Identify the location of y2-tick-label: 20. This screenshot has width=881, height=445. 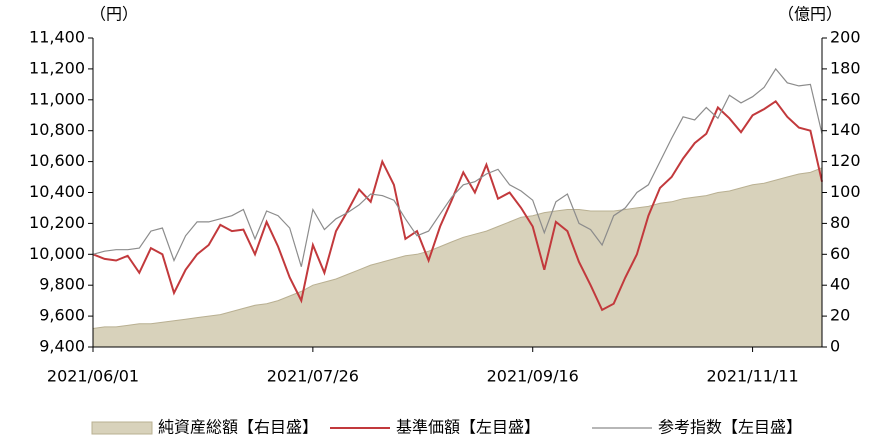
(840, 315).